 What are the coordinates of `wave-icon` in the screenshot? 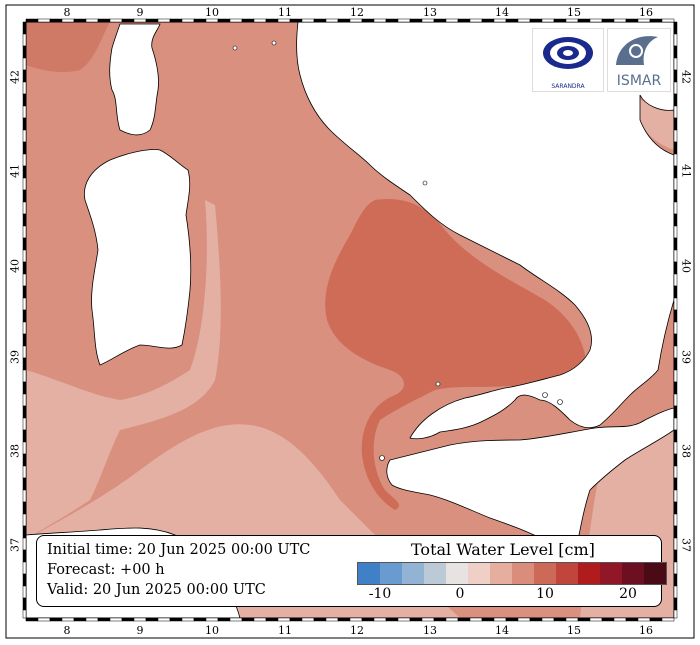 It's located at (637, 50).